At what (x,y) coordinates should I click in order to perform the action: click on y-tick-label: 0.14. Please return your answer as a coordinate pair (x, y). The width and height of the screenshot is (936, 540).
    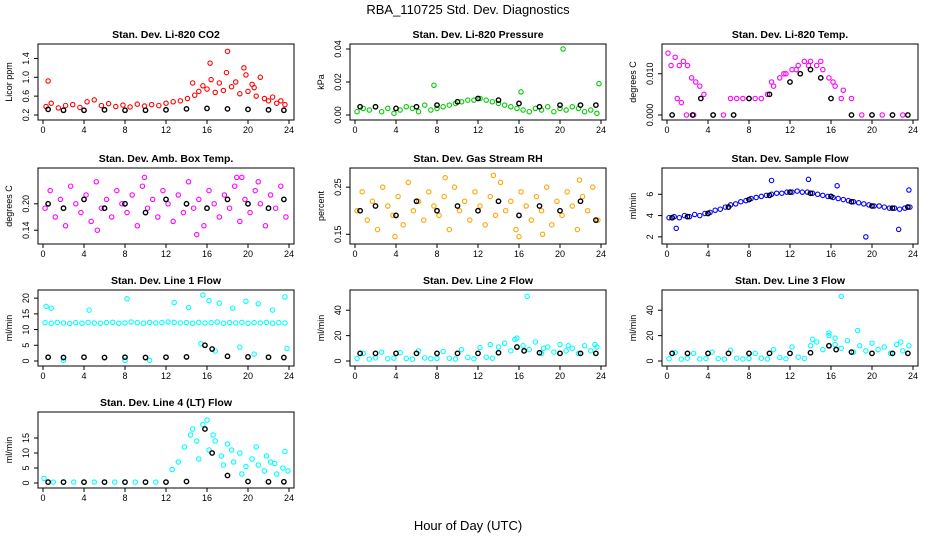
    Looking at the image, I should click on (26, 230).